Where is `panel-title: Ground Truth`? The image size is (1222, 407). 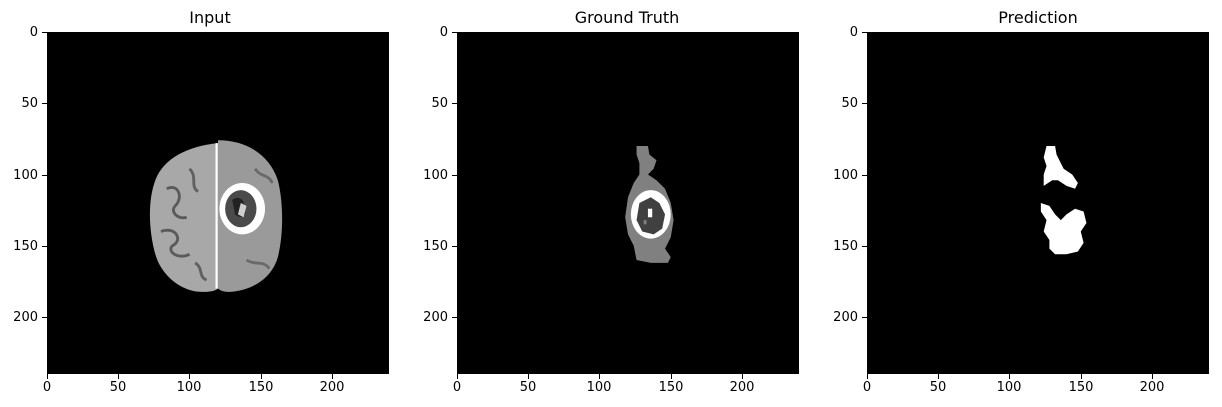 panel-title: Ground Truth is located at coordinates (627, 17).